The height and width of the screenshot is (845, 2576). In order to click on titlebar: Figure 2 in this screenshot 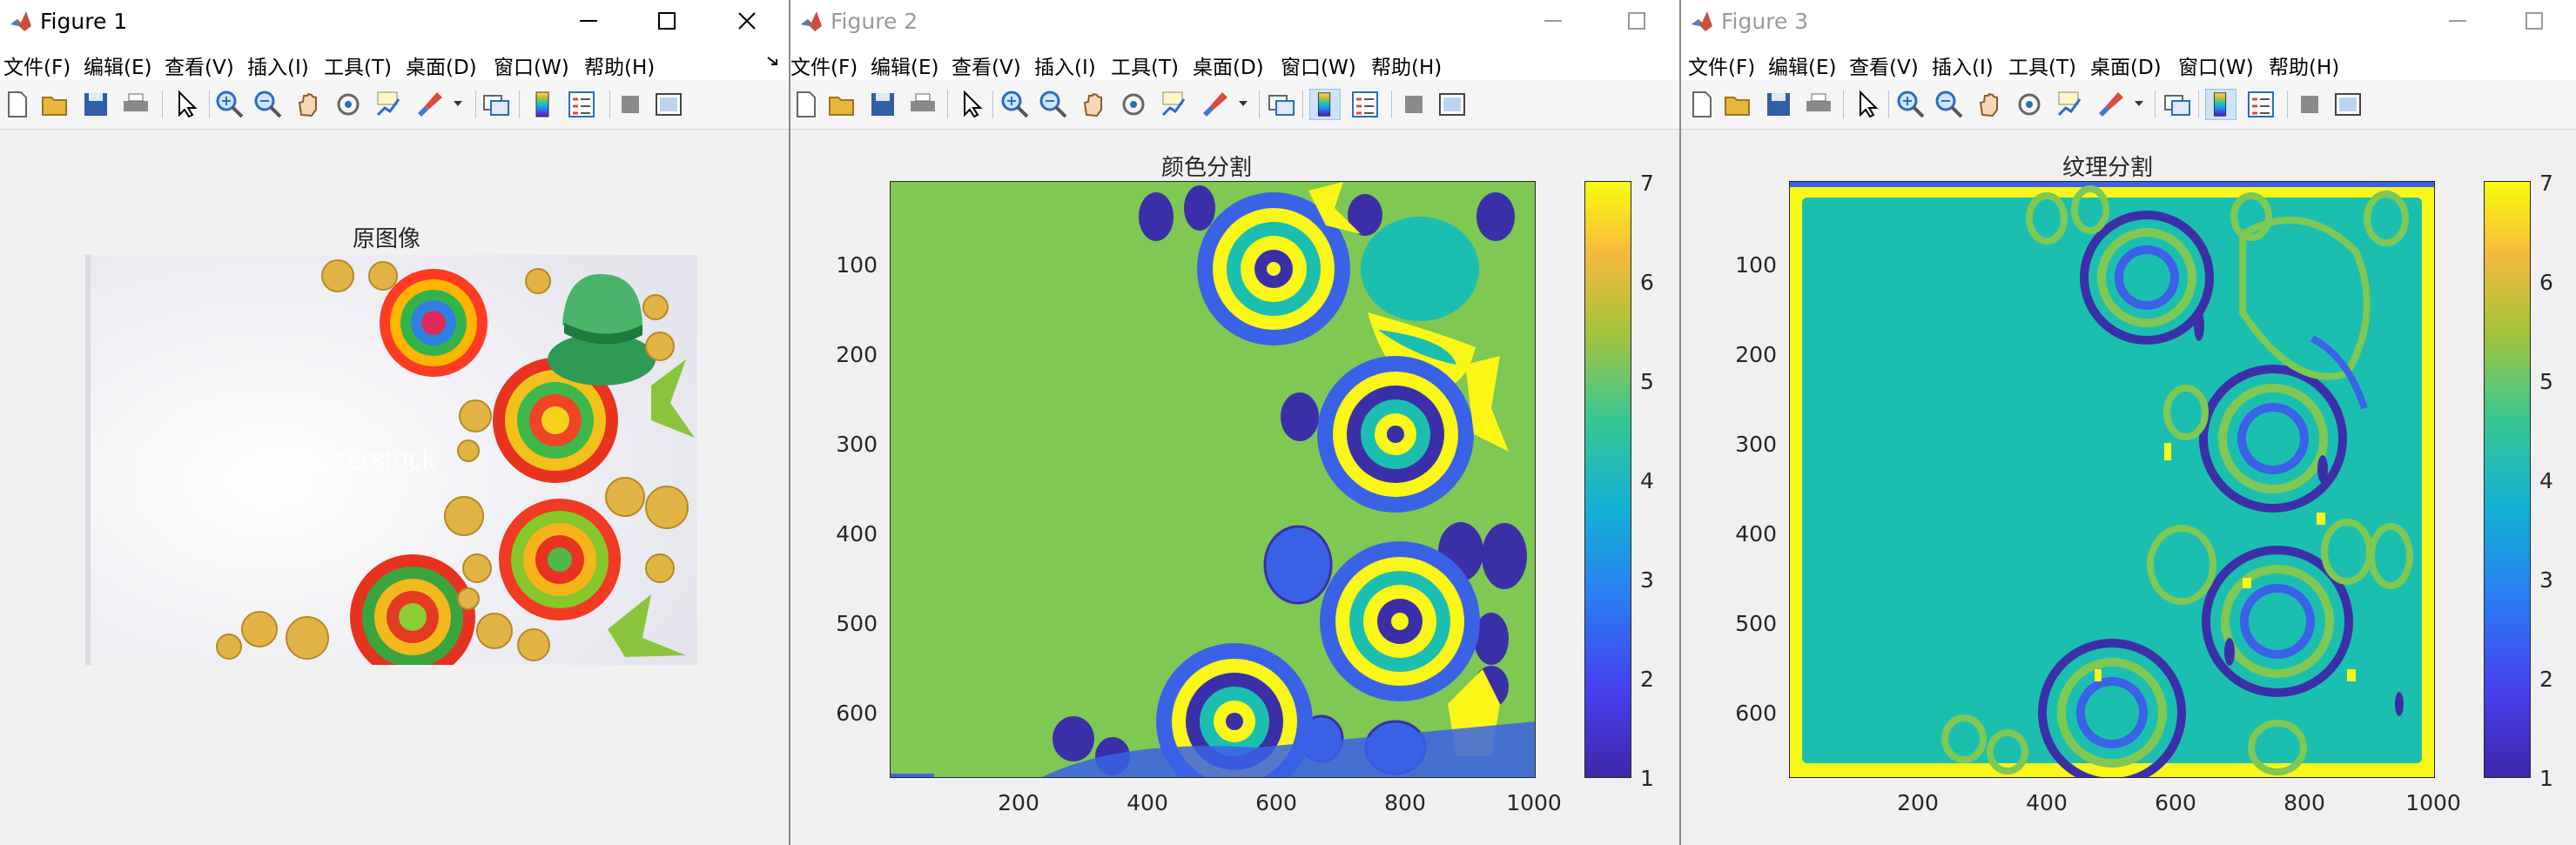, I will do `click(1235, 21)`.